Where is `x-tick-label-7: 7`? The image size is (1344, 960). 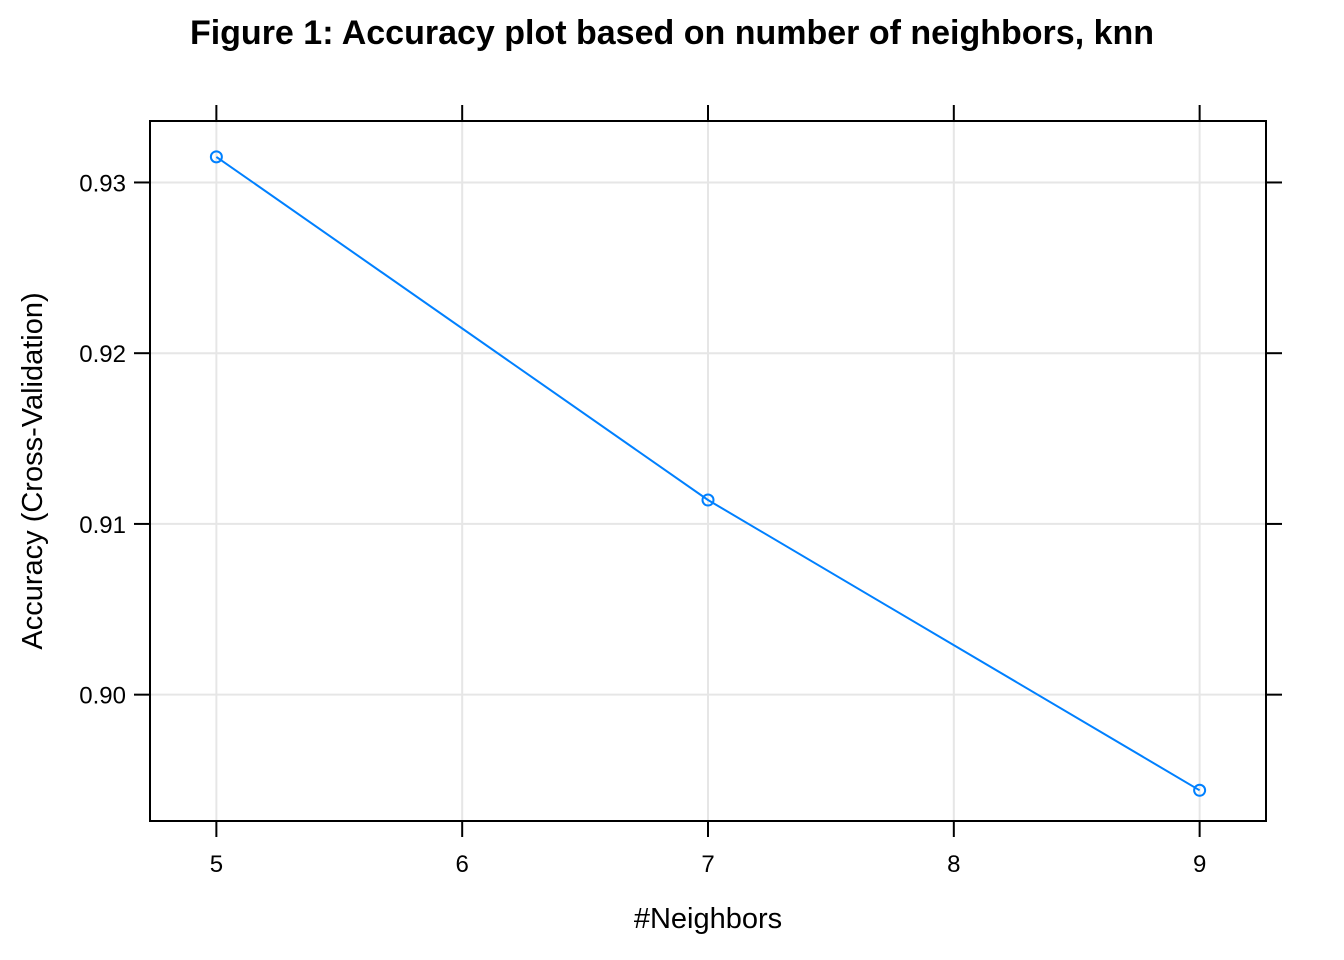
x-tick-label-7: 7 is located at coordinates (707, 864).